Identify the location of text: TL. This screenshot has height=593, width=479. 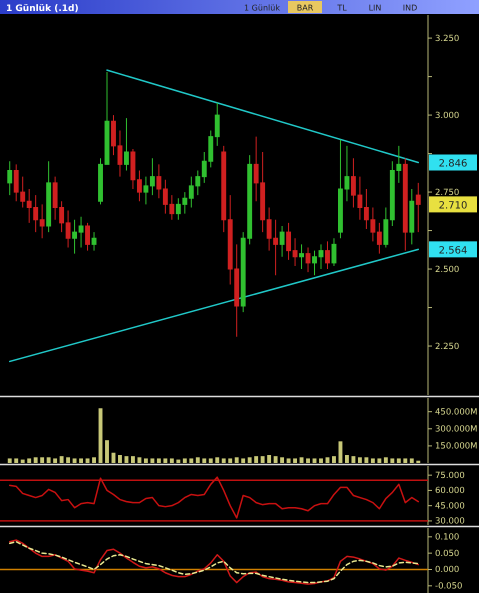
(342, 8).